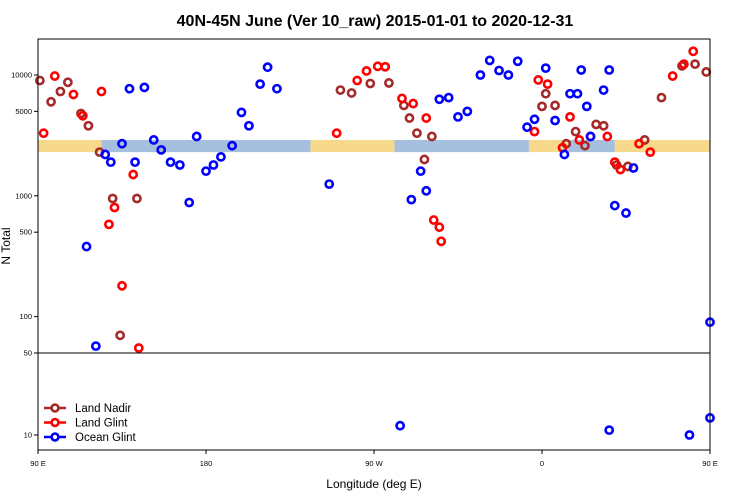 This screenshot has width=750, height=500. I want to click on y-tick-label: 50, so click(28, 353).